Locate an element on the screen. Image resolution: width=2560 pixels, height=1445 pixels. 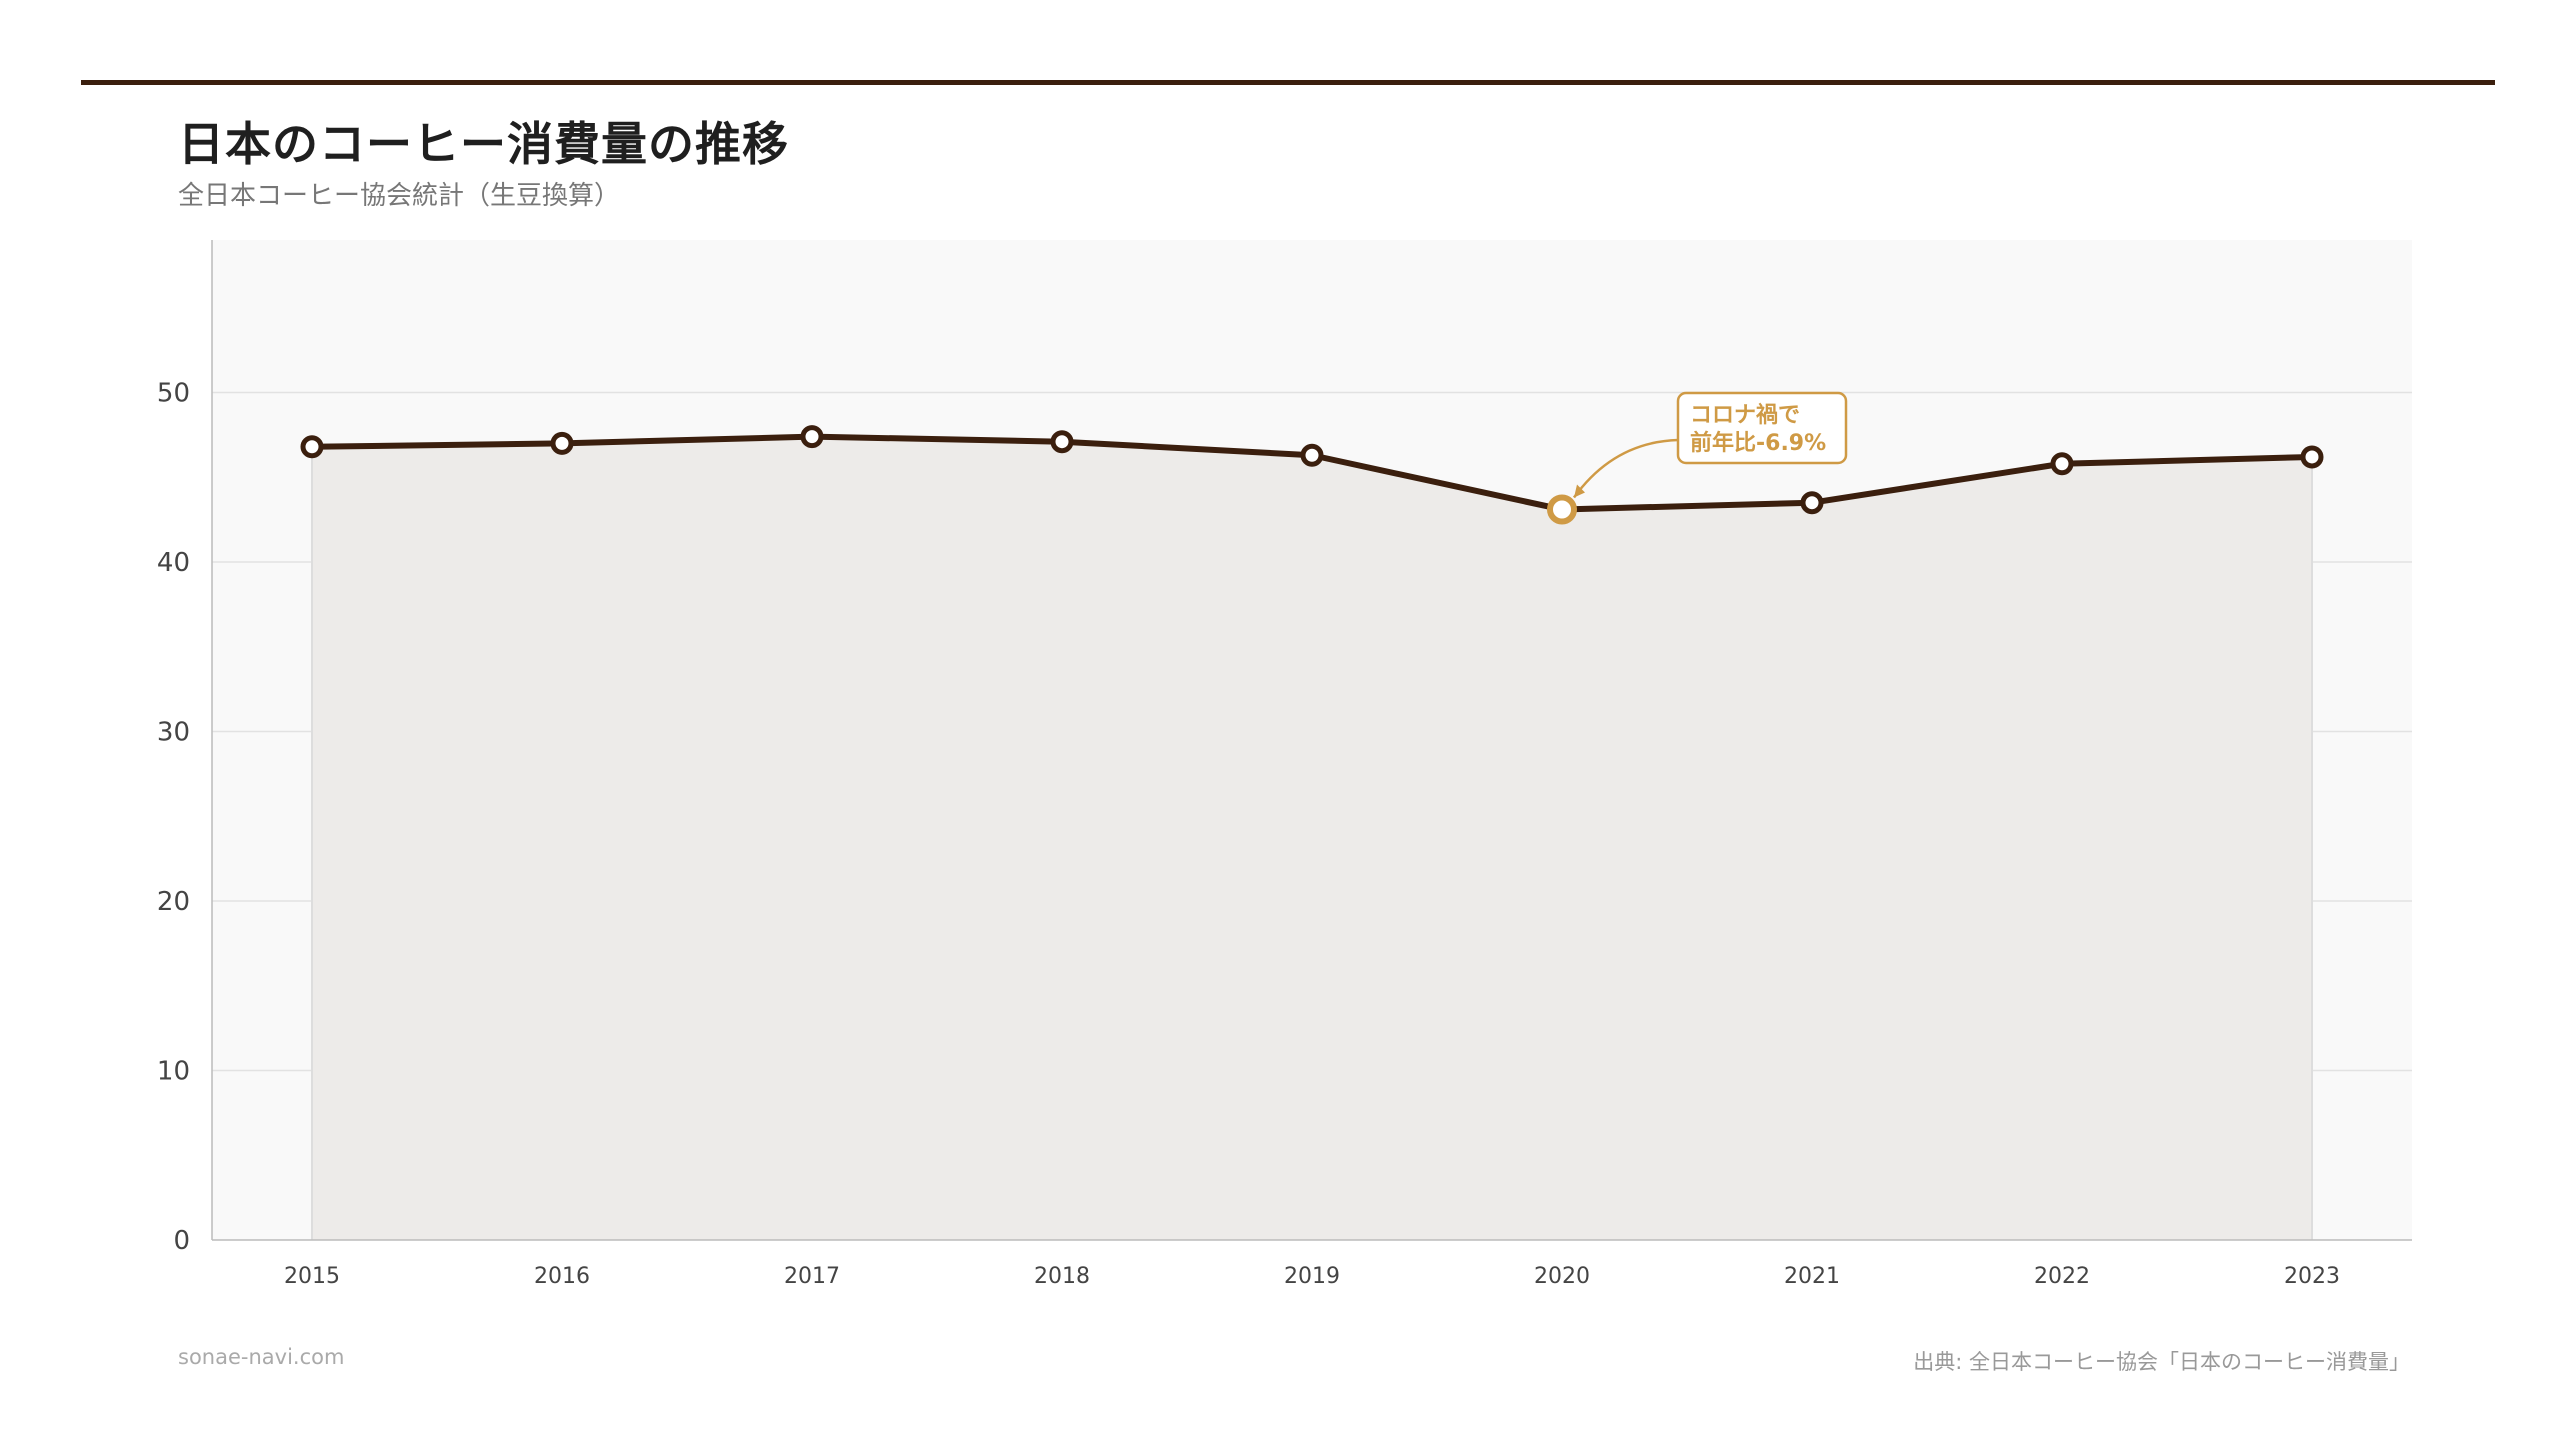
x-tick-label: 2019 is located at coordinates (1312, 1276).